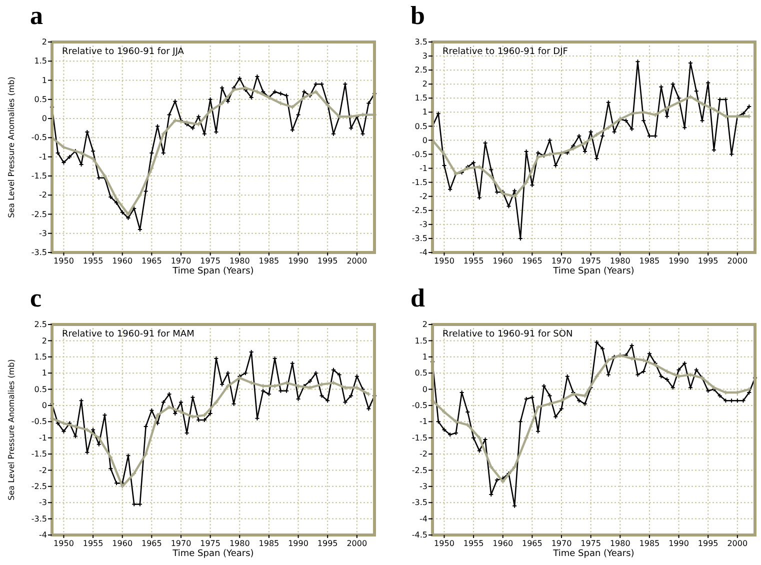 The image size is (761, 565). What do you see at coordinates (36, 15) in the screenshot?
I see `chart-title: a` at bounding box center [36, 15].